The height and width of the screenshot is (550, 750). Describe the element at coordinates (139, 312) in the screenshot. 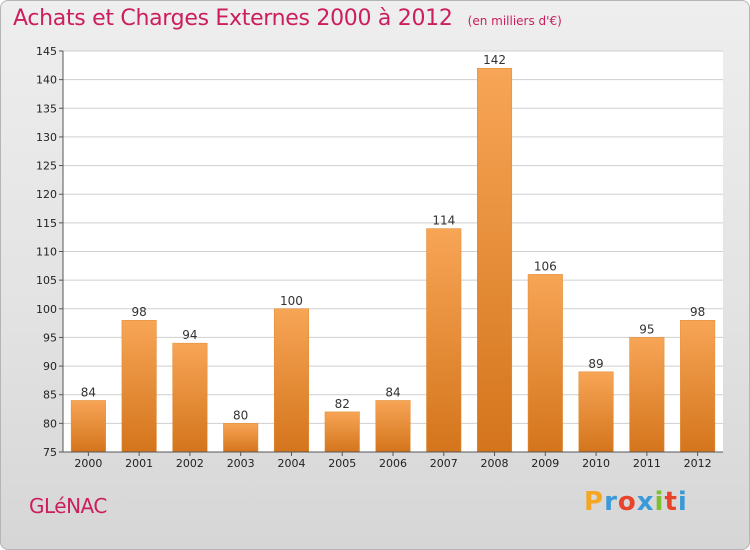

I see `data-label-2001: 98` at that location.